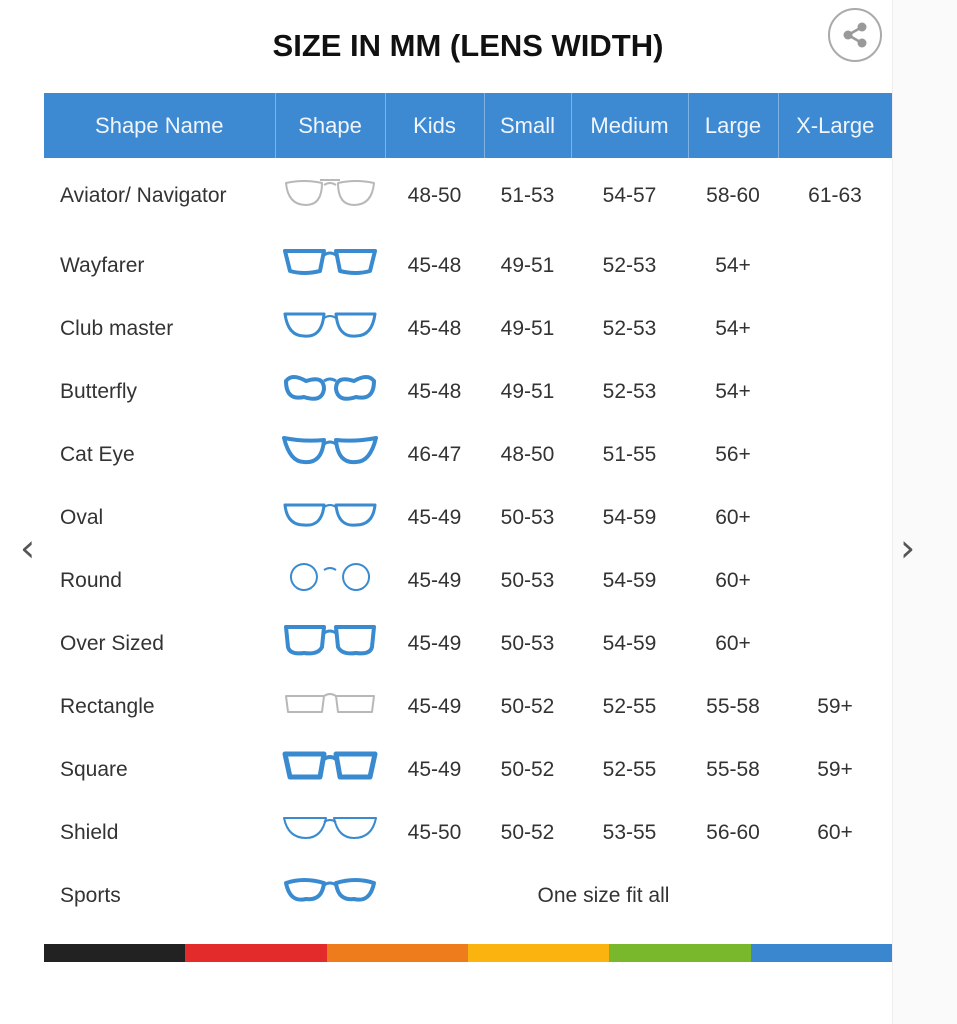  What do you see at coordinates (330, 449) in the screenshot?
I see `cateye-glasses-icon` at bounding box center [330, 449].